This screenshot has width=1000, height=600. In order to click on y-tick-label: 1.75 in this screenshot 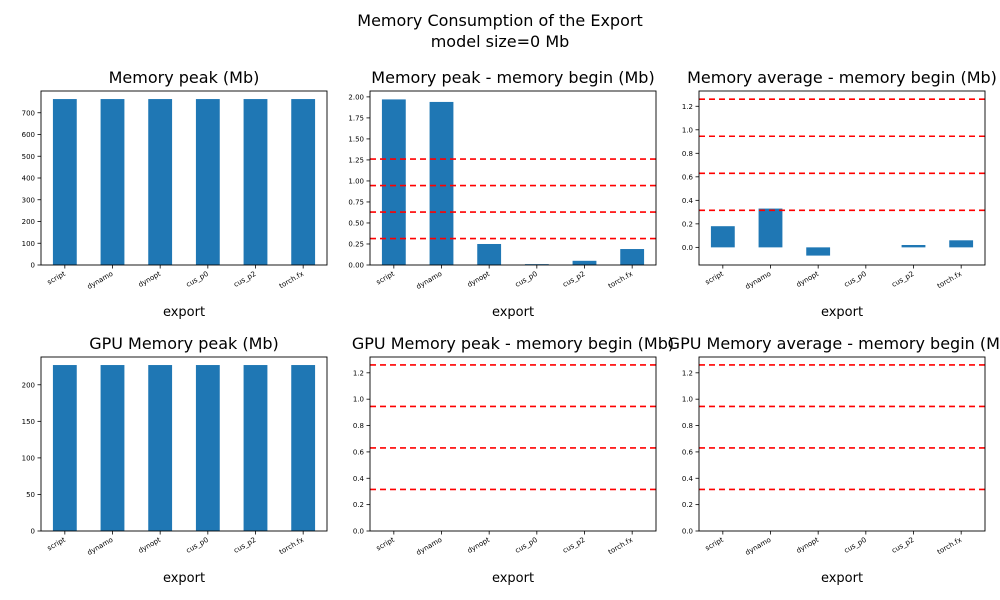, I will do `click(356, 118)`.